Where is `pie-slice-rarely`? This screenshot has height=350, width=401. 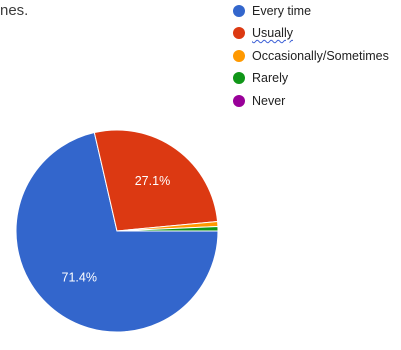
pie-slice-rarely is located at coordinates (167, 229).